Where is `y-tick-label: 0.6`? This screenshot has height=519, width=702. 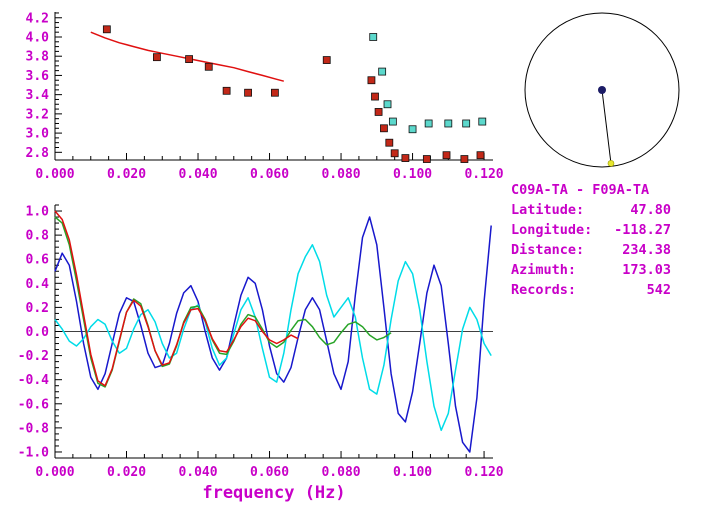 y-tick-label: 0.6 is located at coordinates (38, 260).